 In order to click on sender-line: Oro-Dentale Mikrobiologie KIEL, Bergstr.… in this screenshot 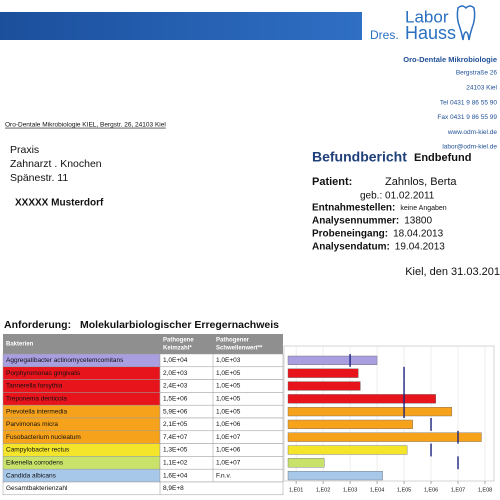, I will do `click(85, 125)`.